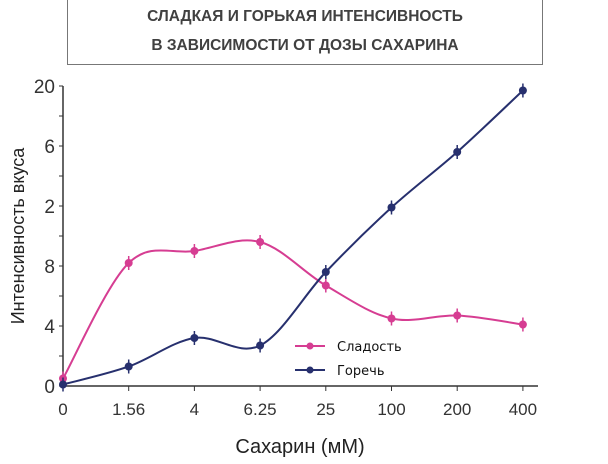  Describe the element at coordinates (360, 371) in the screenshot. I see `legend-label-1: Горечь` at that location.